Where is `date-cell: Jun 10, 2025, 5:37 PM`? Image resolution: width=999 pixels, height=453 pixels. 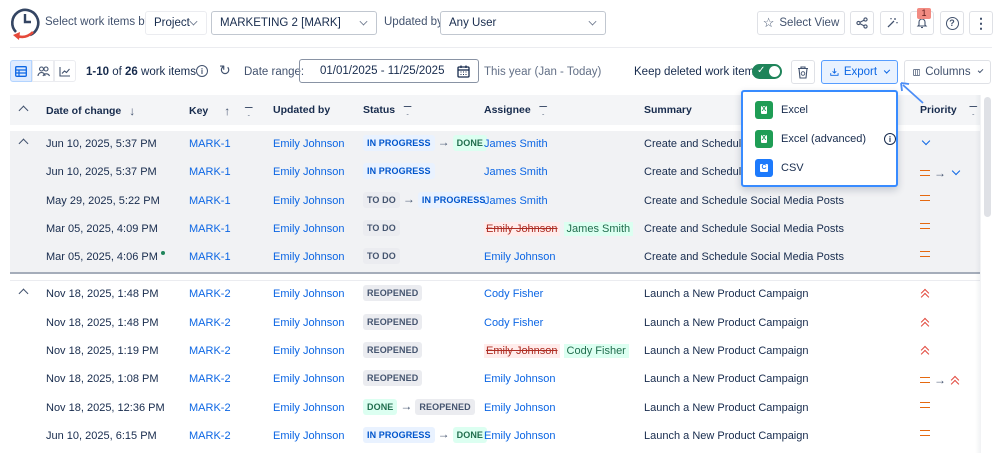
date-cell: Jun 10, 2025, 5:37 PM is located at coordinates (101, 144).